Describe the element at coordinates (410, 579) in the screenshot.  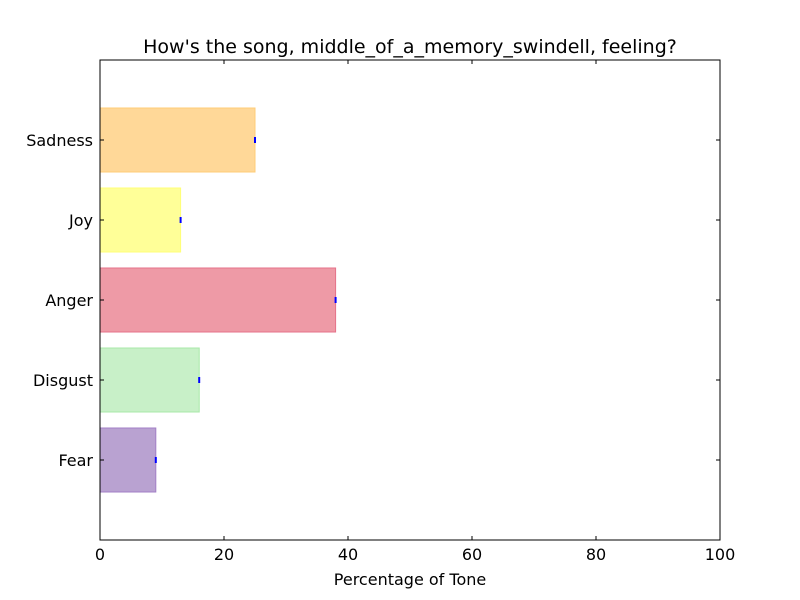
I see `x-axis-label: Percentage of Tone` at that location.